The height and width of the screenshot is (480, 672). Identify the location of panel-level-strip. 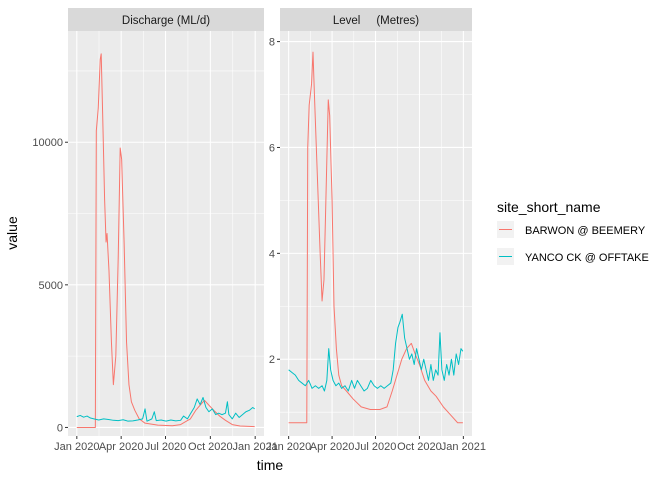
(376, 19).